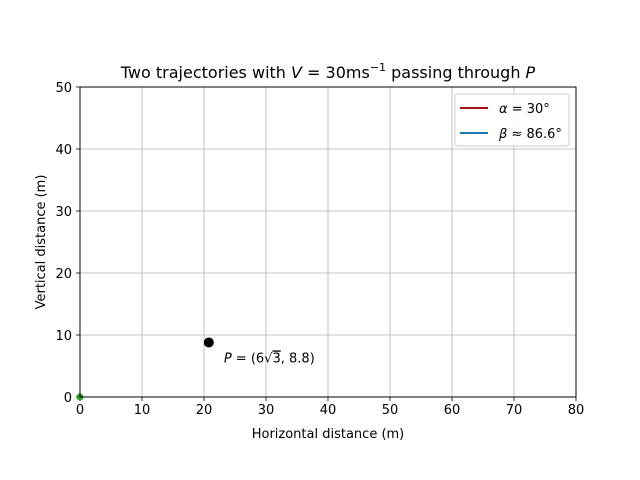  Describe the element at coordinates (276, 358) in the screenshot. I see `point-label-radicand: 3` at that location.